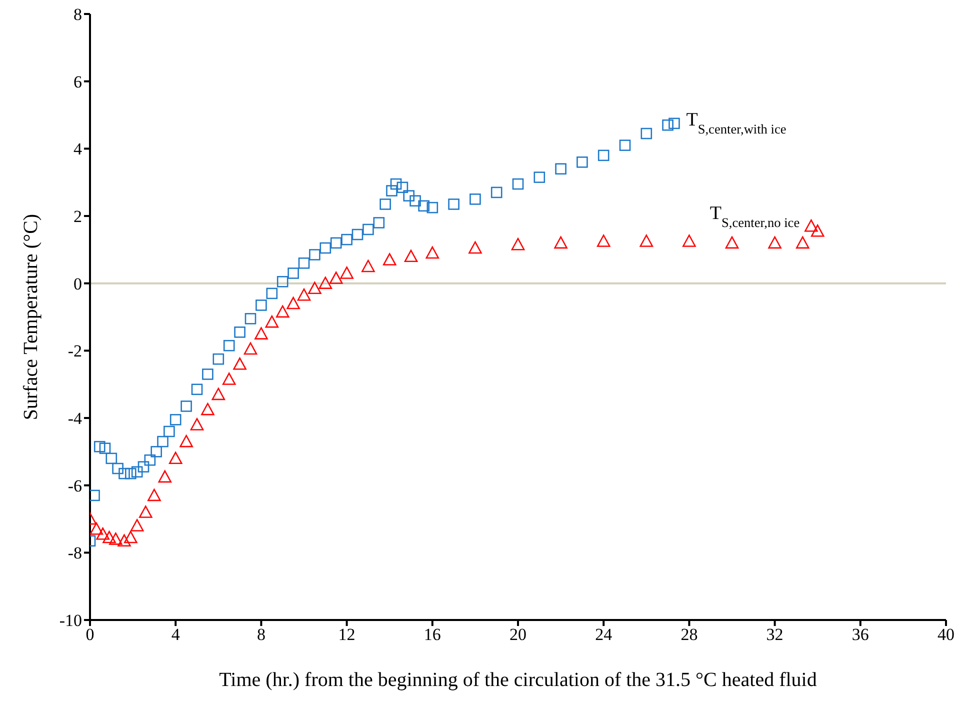 Image resolution: width=966 pixels, height=706 pixels. I want to click on series-label: T$_{S,center,with ice}$, so click(736, 122).